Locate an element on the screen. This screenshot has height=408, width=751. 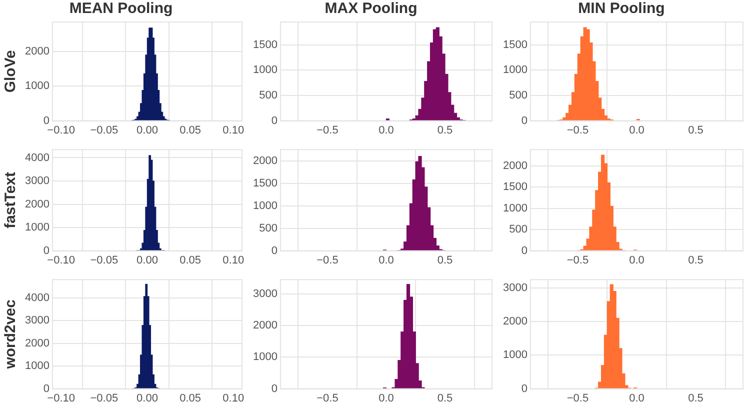
y-axis-title: fastText is located at coordinates (11, 200).